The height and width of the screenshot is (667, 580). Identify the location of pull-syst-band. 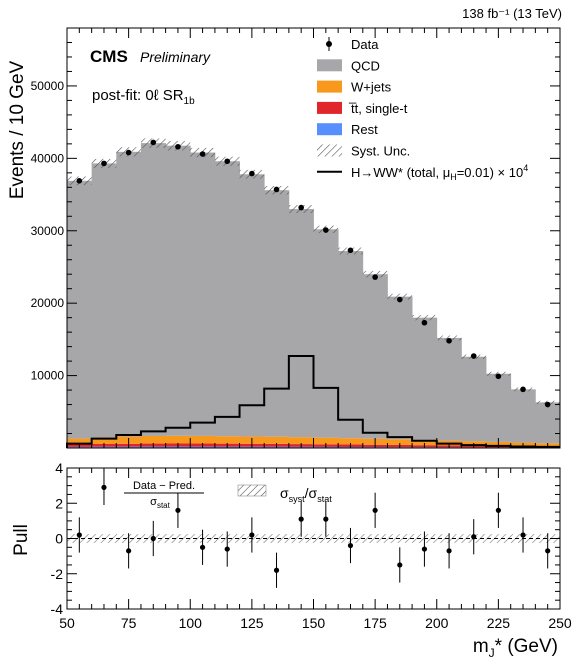
(313, 538).